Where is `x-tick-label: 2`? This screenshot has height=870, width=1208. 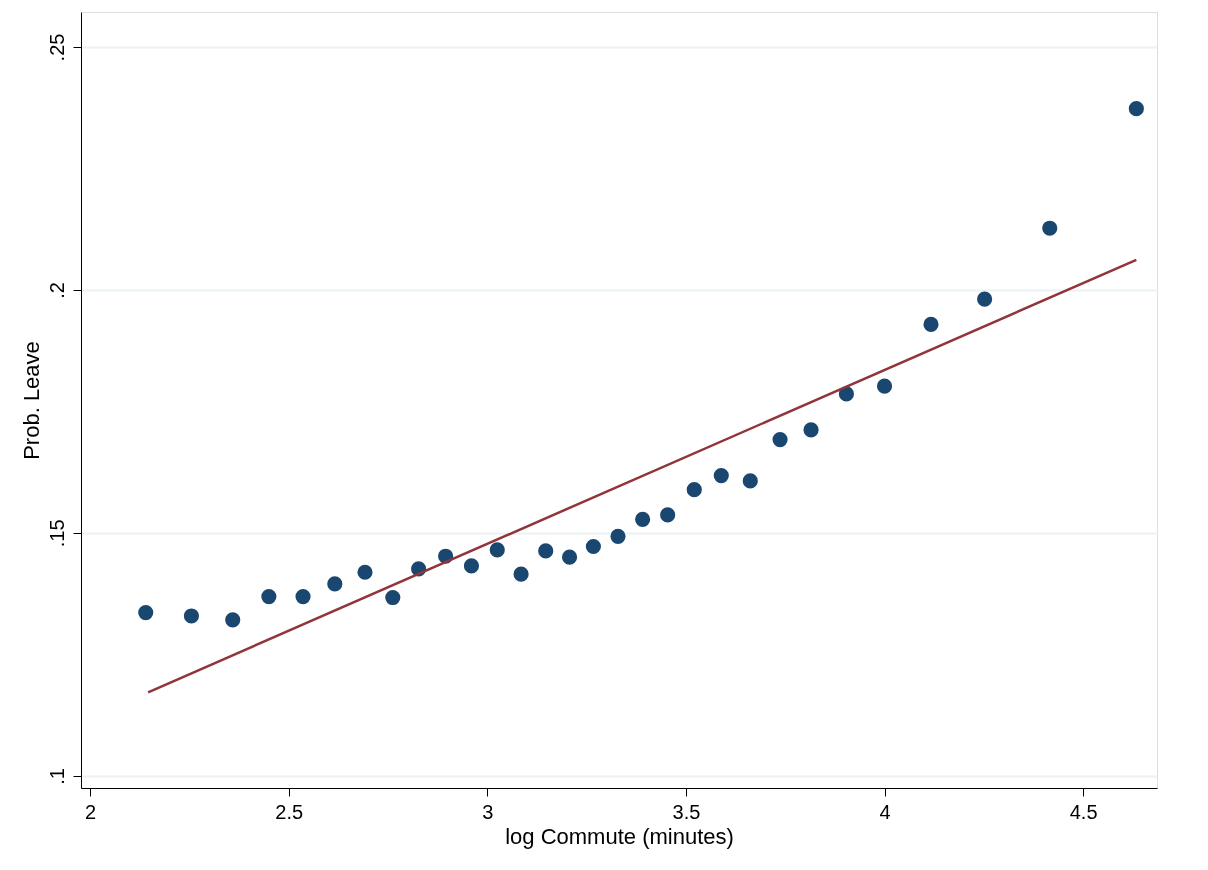
x-tick-label: 2 is located at coordinates (91, 811).